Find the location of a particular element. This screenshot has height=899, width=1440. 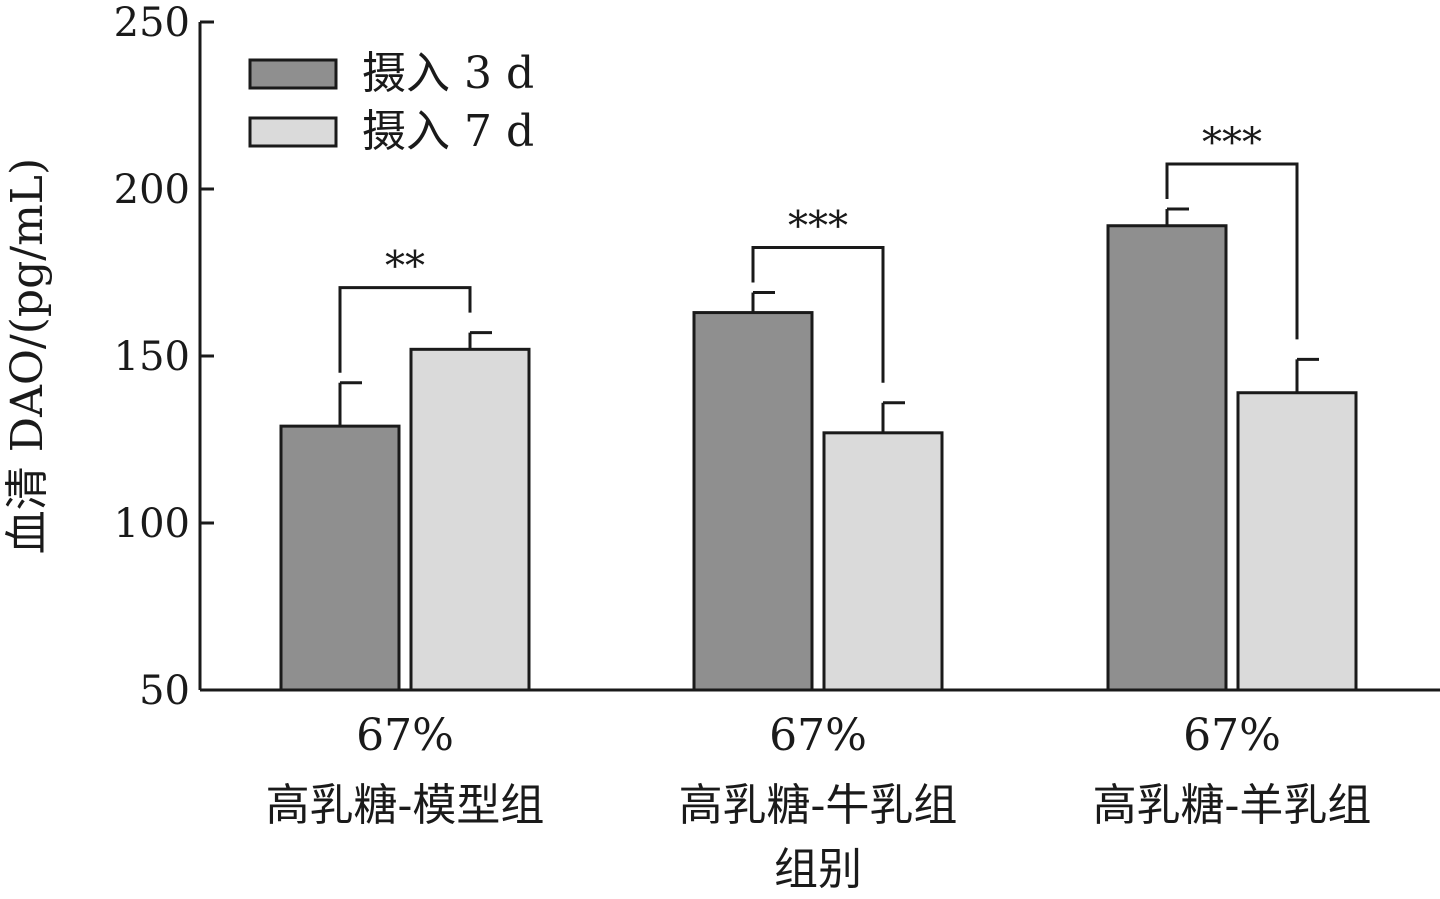

legend-label: 摄入 3 d is located at coordinates (448, 73).